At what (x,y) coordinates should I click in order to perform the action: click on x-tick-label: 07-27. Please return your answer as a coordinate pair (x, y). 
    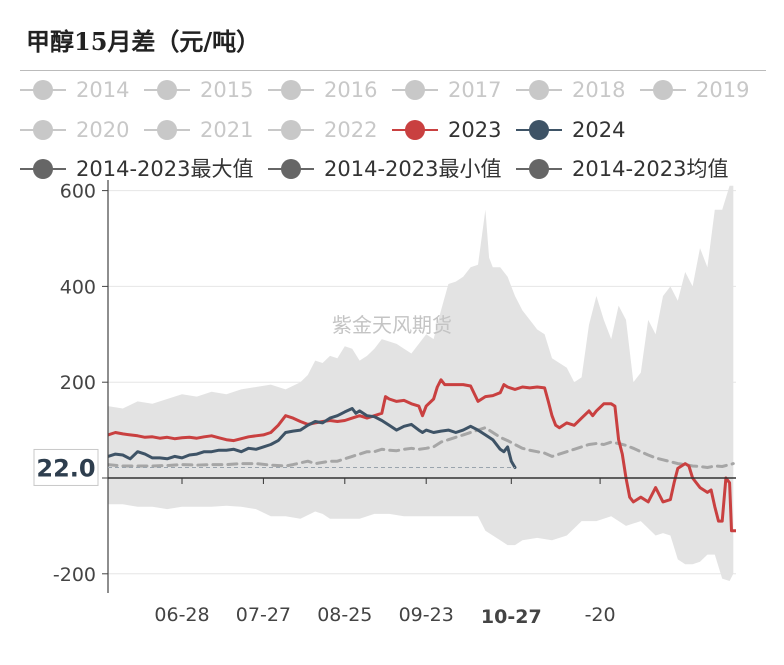
    Looking at the image, I should click on (263, 615).